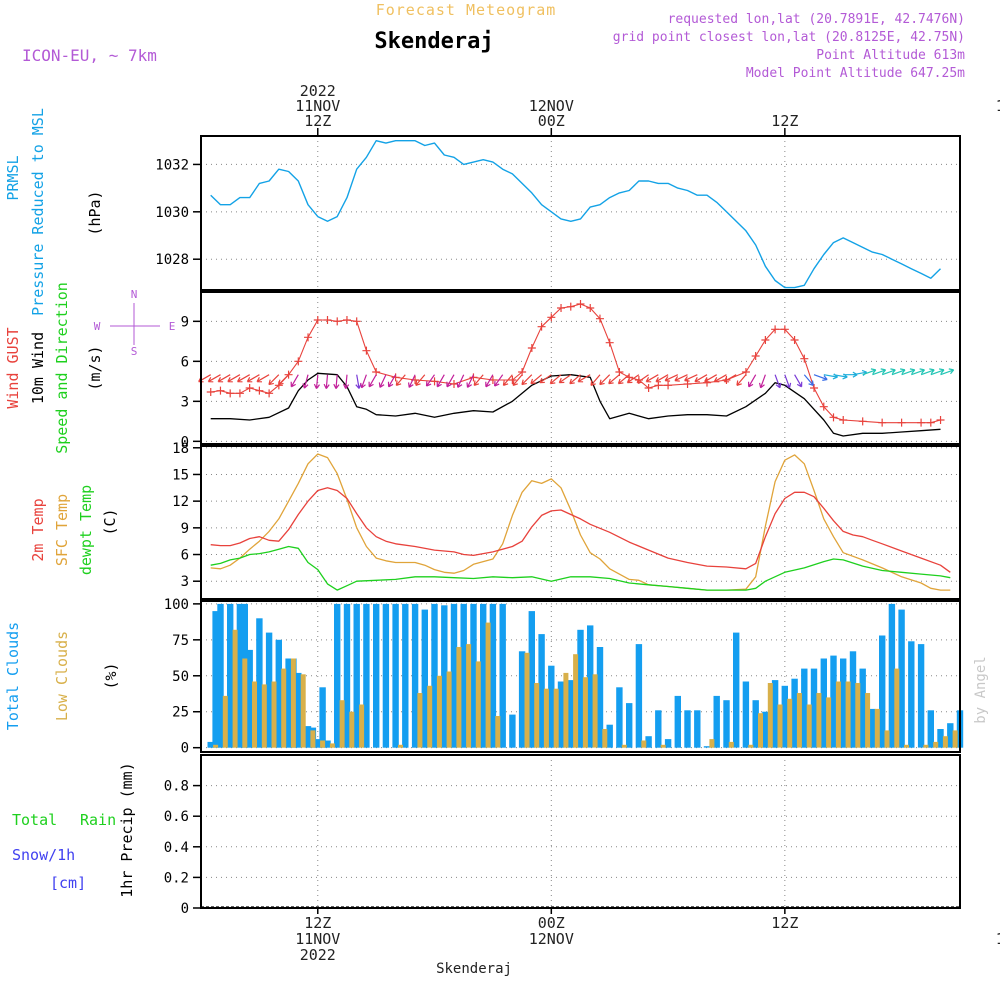 The height and width of the screenshot is (1000, 1000). Describe the element at coordinates (318, 91) in the screenshot. I see `x-tick-label-top: 2022` at that location.